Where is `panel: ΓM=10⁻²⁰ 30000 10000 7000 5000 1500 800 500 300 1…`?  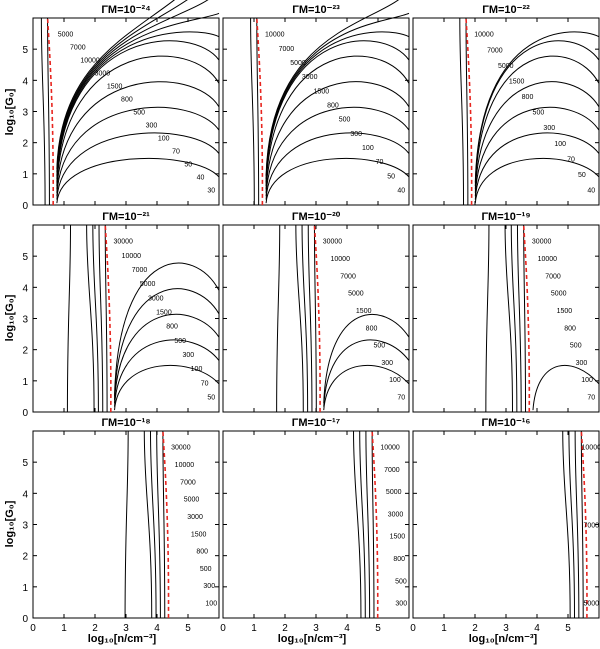 panel: ΓM=10⁻²⁰ 30000 10000 7000 5000 1500 800 500 300 1… is located at coordinates (316, 312).